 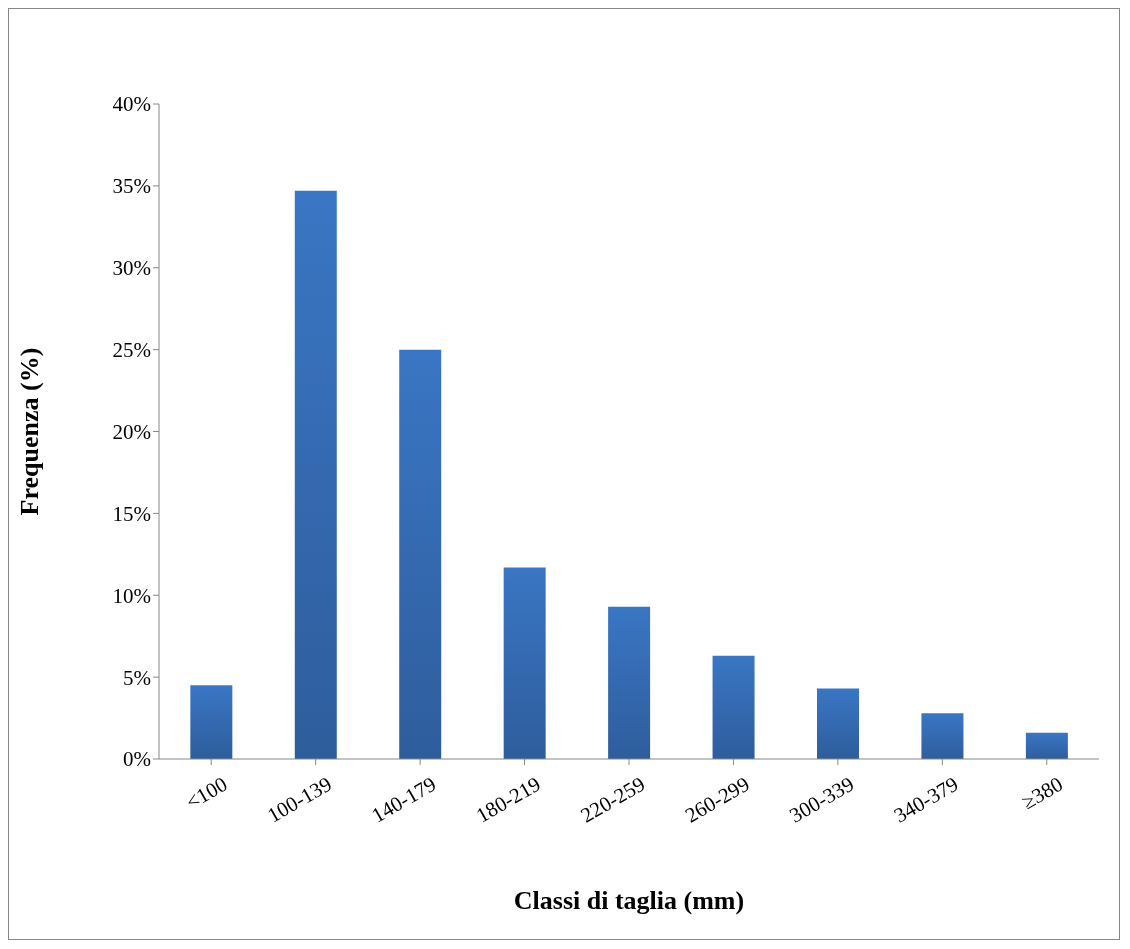 I want to click on y-tick-label: 20%, so click(x=131, y=431).